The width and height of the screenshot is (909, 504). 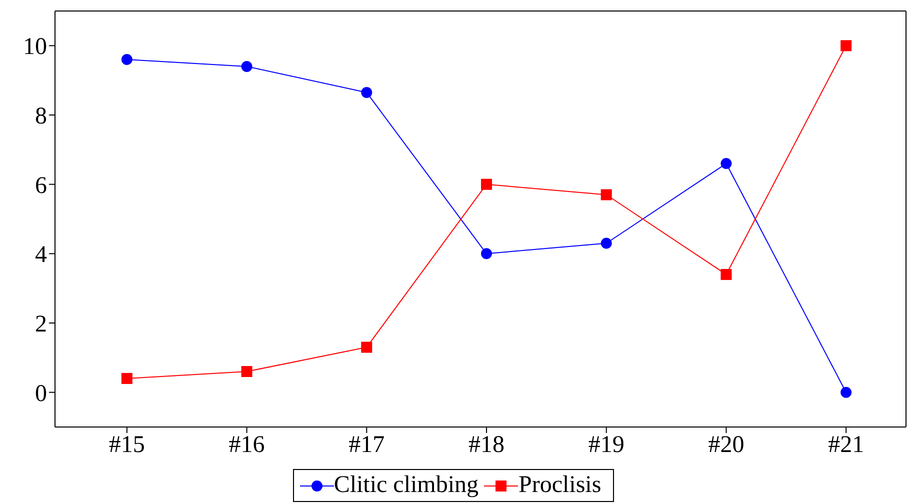 What do you see at coordinates (126, 445) in the screenshot?
I see `x-tick-label: #15` at bounding box center [126, 445].